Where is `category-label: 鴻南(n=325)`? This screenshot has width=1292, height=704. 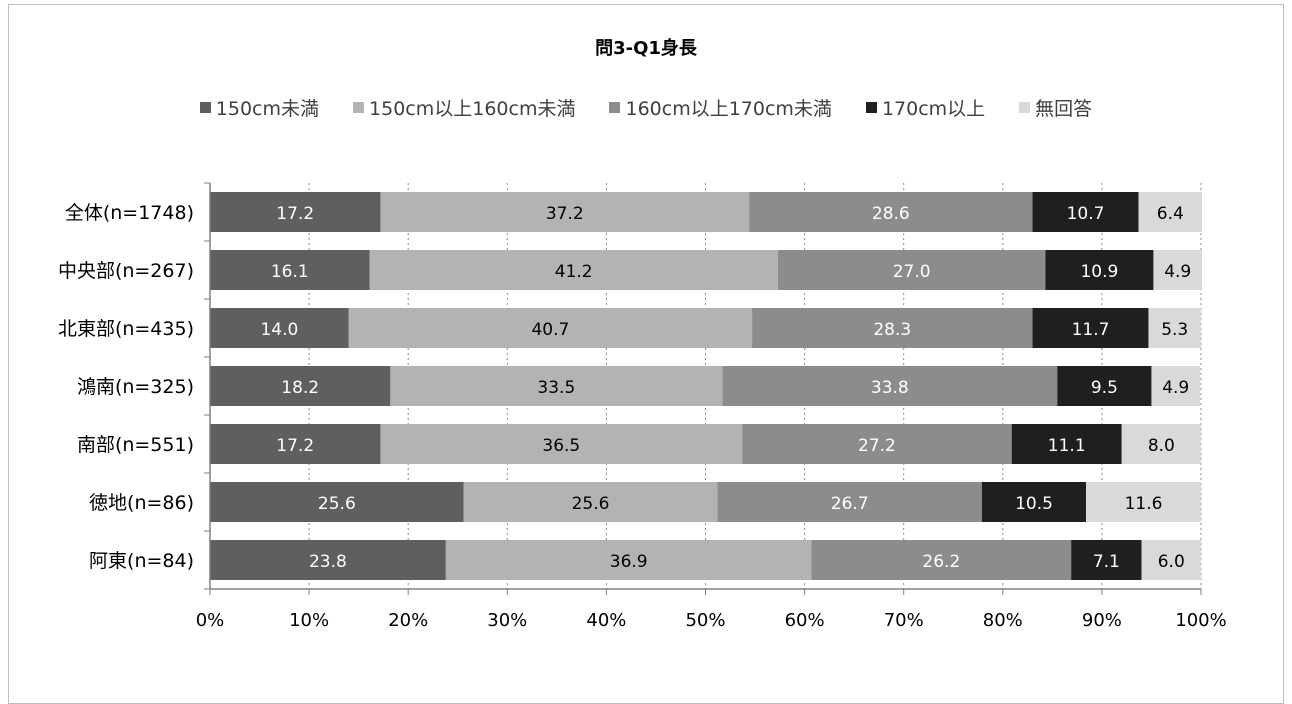
category-label: 鴻南(n=325) is located at coordinates (135, 387).